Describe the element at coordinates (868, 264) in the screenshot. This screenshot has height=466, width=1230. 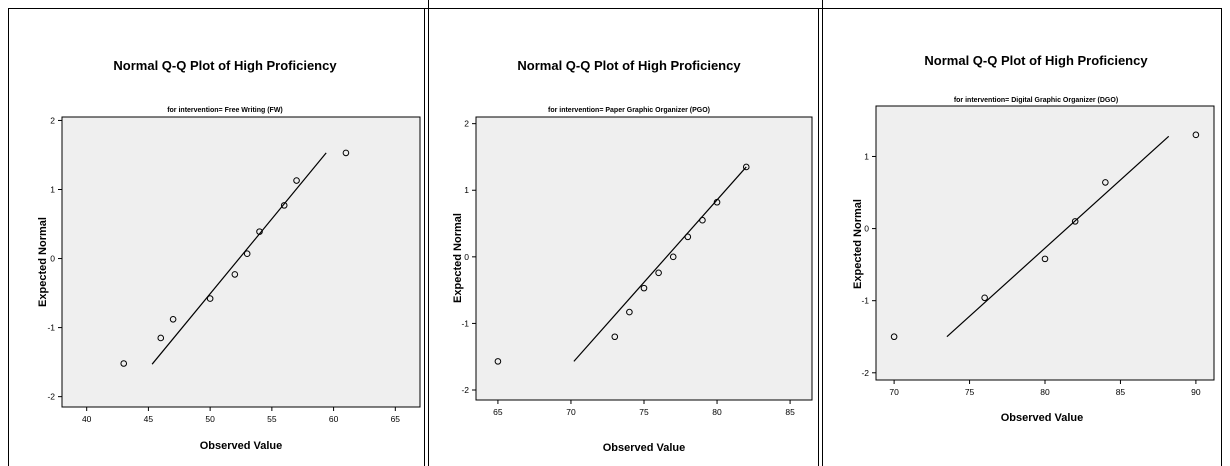
I see `y-axis: -2 -1 0 1` at that location.